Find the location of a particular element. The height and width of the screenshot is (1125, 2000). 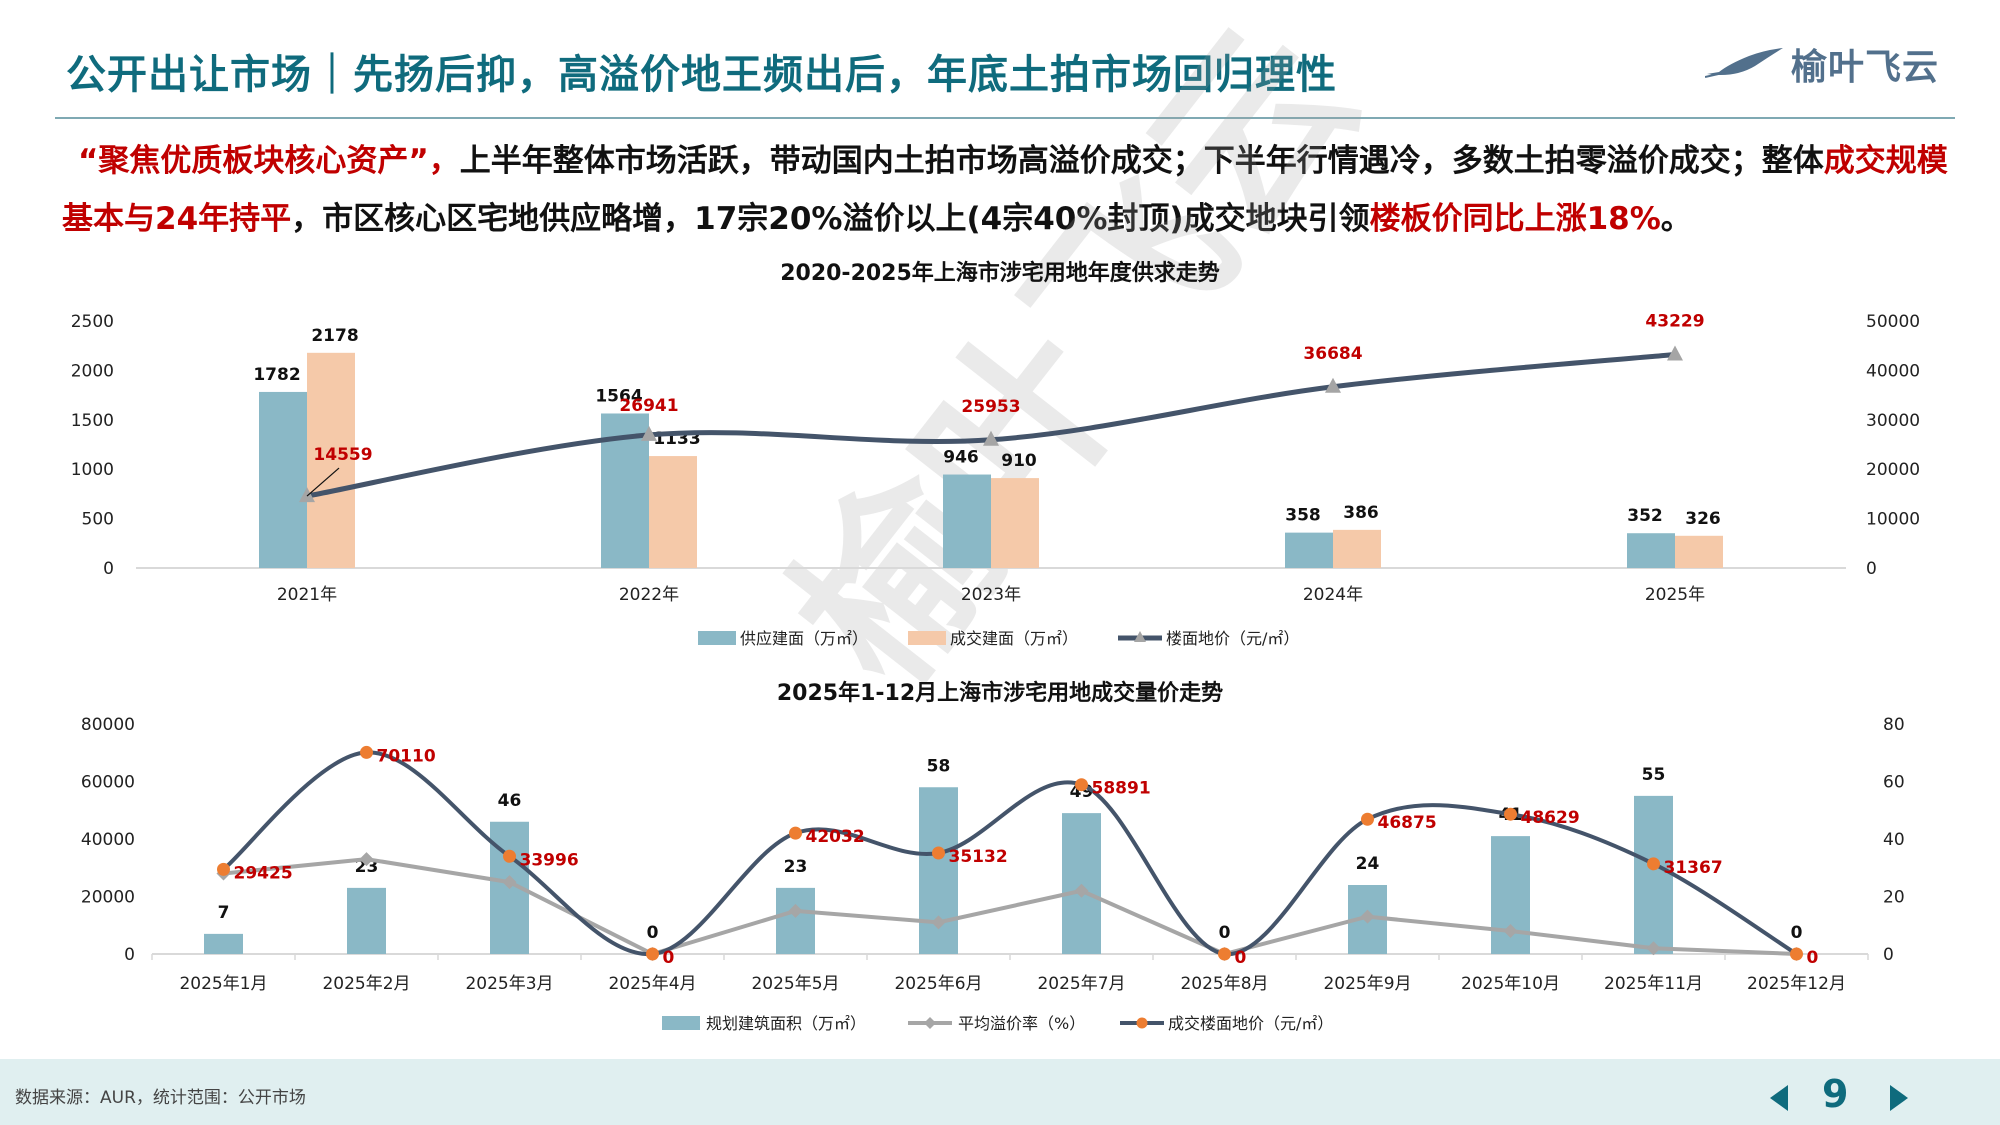

bar-data-label: 386 is located at coordinates (1361, 513).